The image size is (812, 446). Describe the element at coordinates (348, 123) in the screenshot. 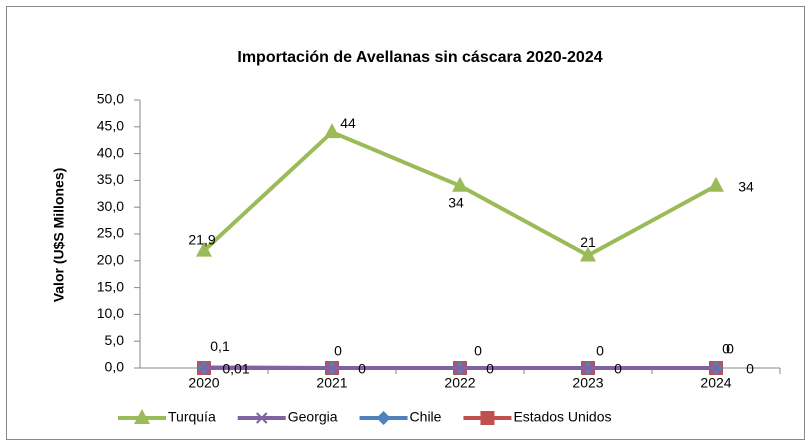

I see `data-label: 44` at that location.